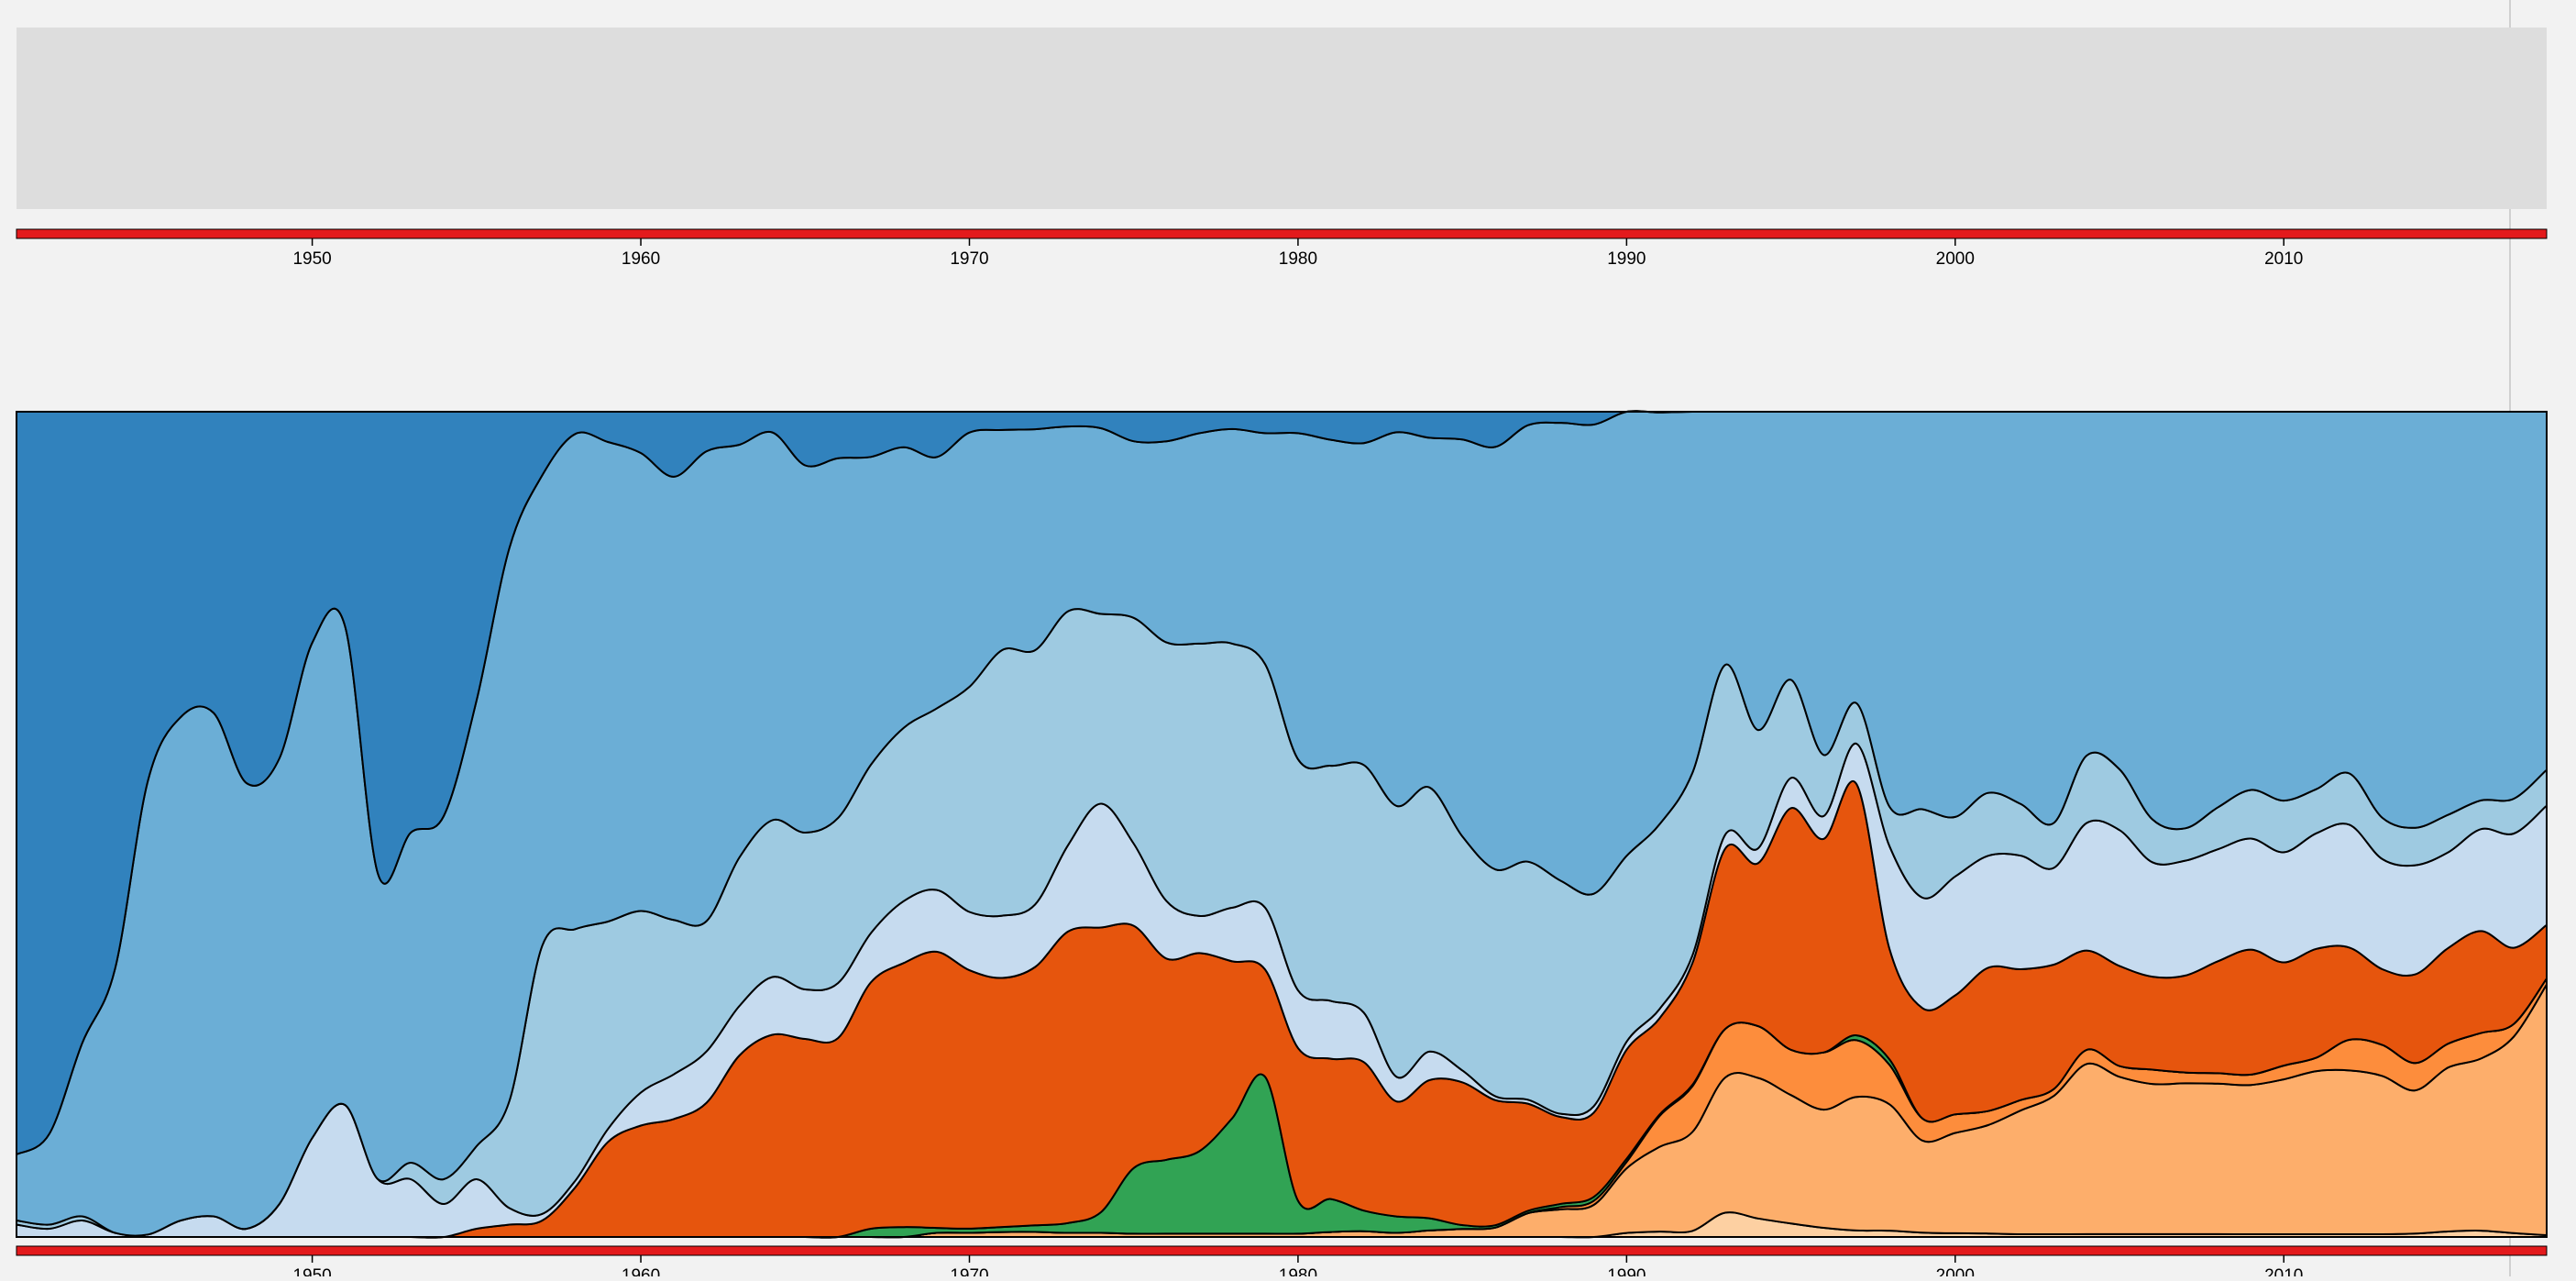  What do you see at coordinates (2284, 259) in the screenshot?
I see `top-axis-tick-label-6: 2010` at bounding box center [2284, 259].